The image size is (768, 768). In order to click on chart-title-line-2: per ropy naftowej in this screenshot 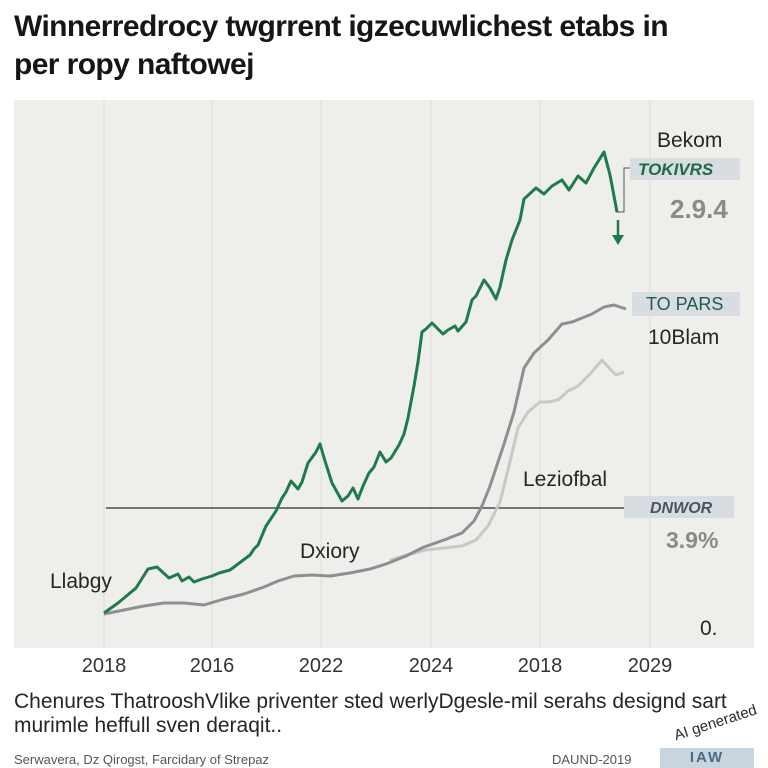, I will do `click(134, 64)`.